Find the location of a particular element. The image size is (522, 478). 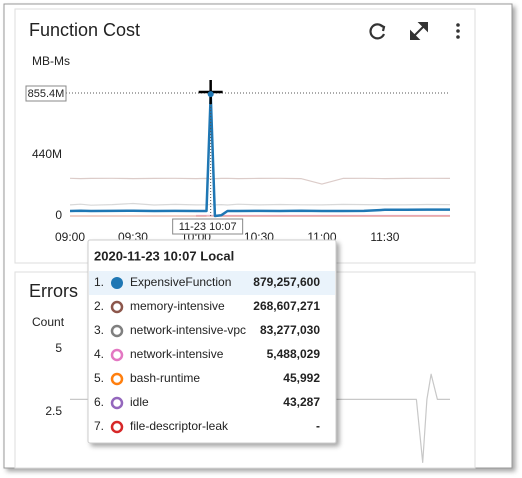

tooltip-series-name: idle is located at coordinates (139, 402).